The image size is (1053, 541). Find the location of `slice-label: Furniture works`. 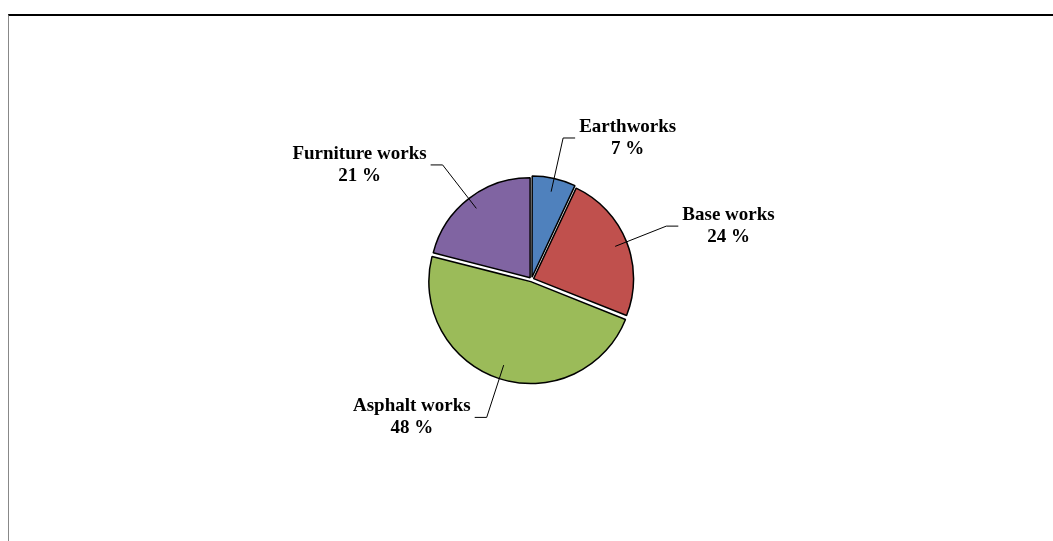

slice-label: Furniture works is located at coordinates (359, 152).